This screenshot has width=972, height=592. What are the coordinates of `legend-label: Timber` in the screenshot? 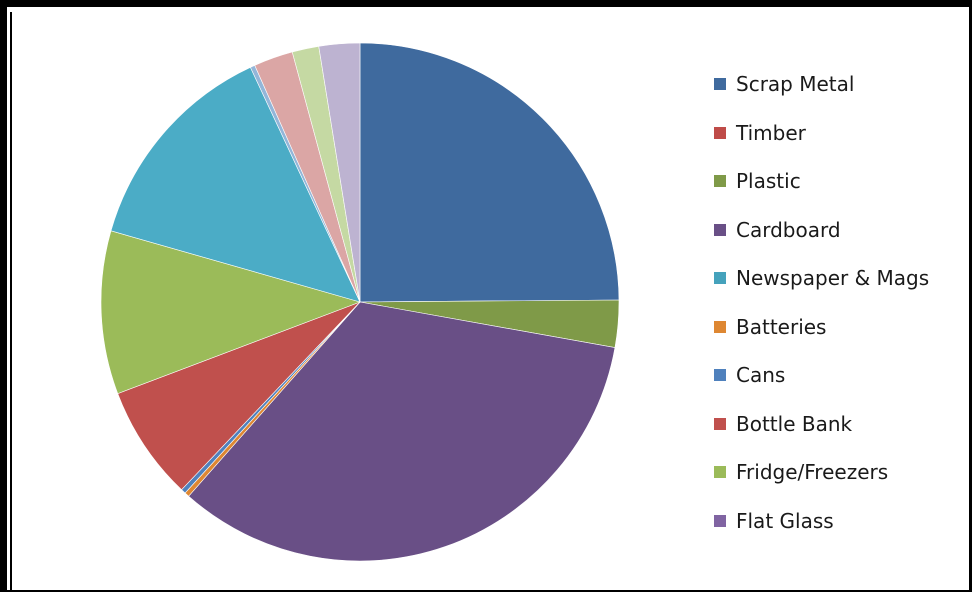 It's located at (771, 132).